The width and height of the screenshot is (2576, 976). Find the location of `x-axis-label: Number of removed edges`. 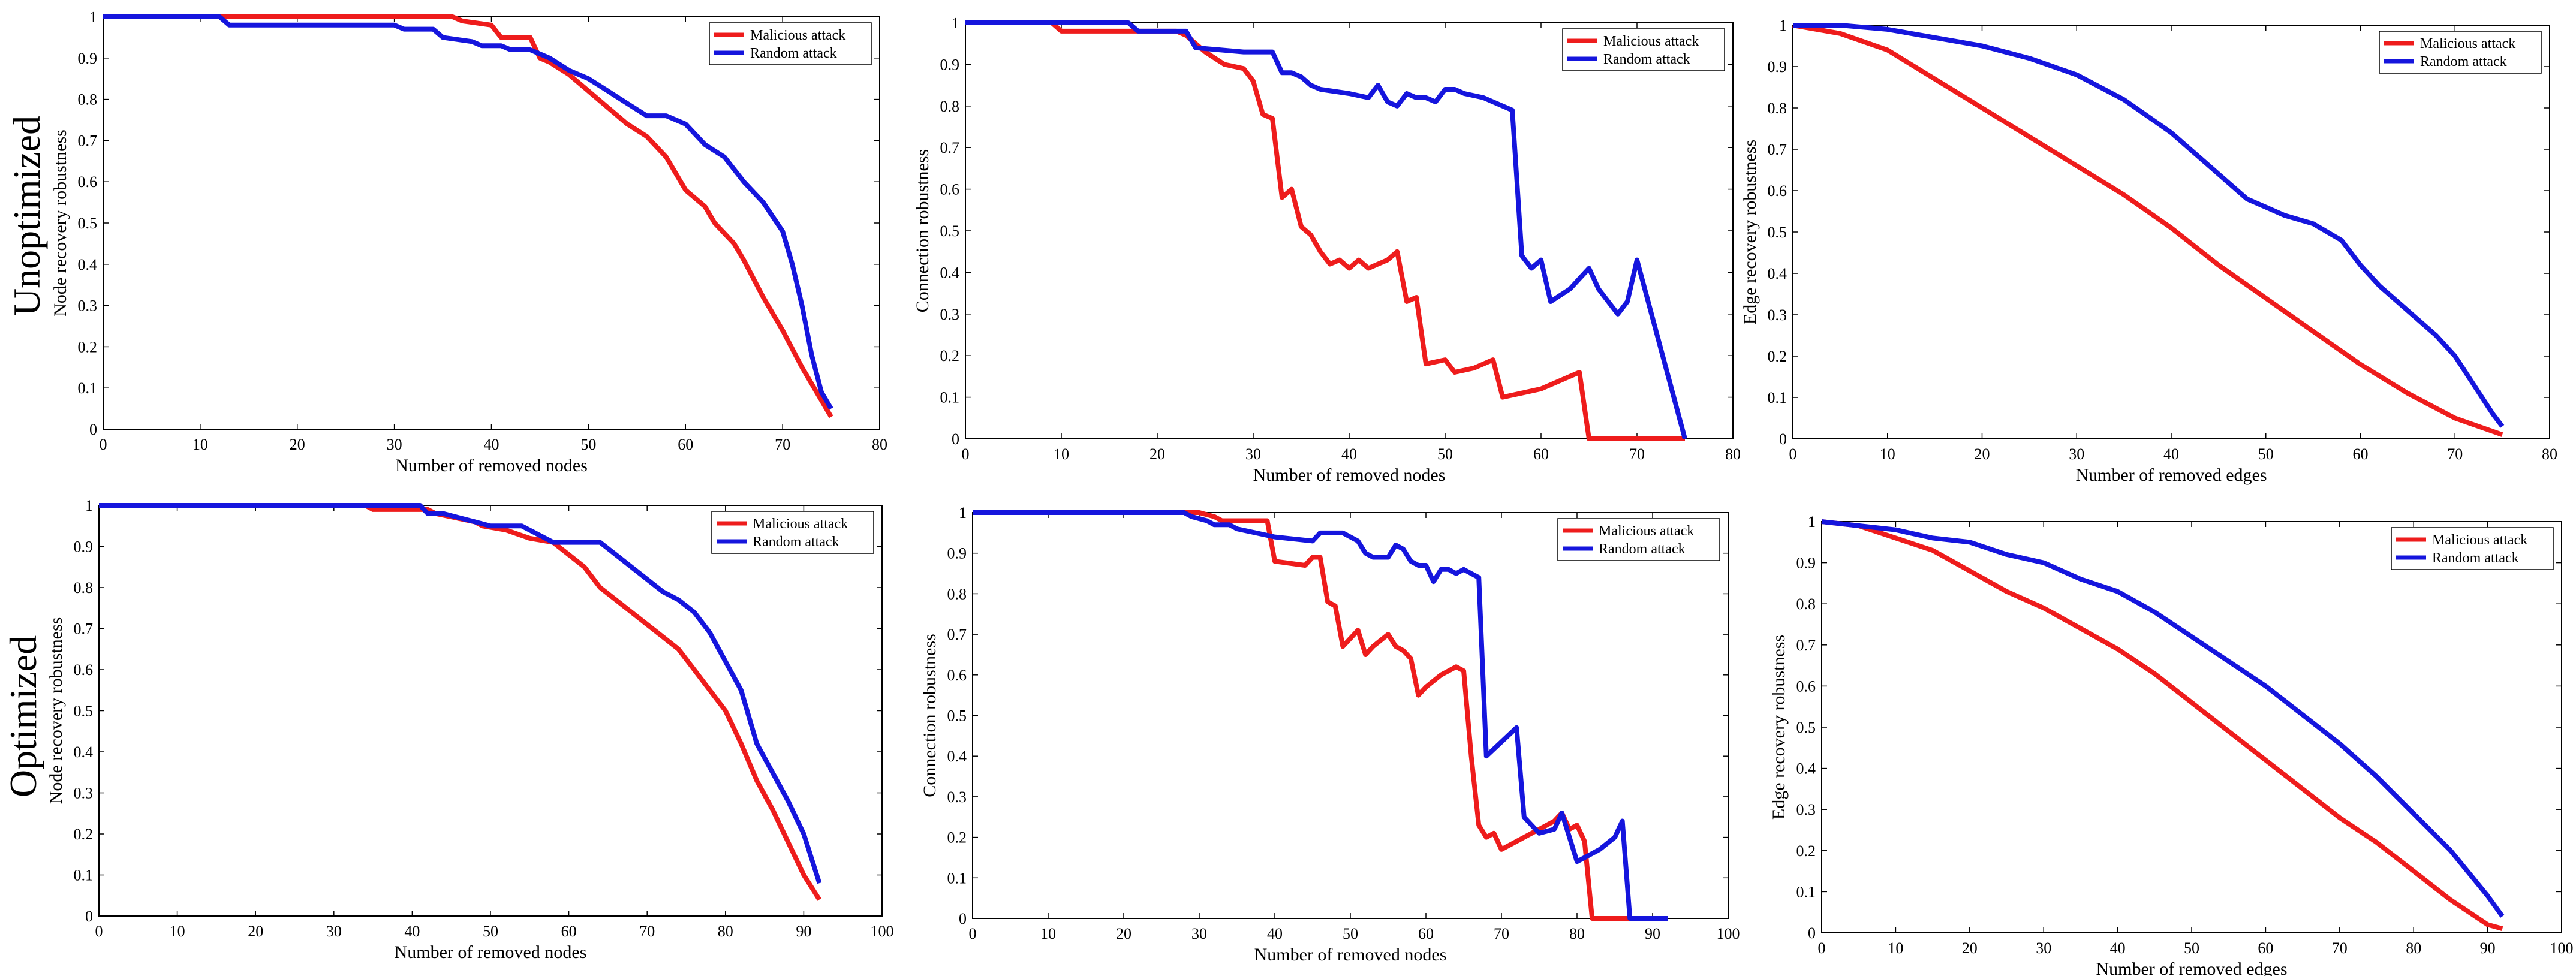

x-axis-label: Number of removed edges is located at coordinates (2191, 967).